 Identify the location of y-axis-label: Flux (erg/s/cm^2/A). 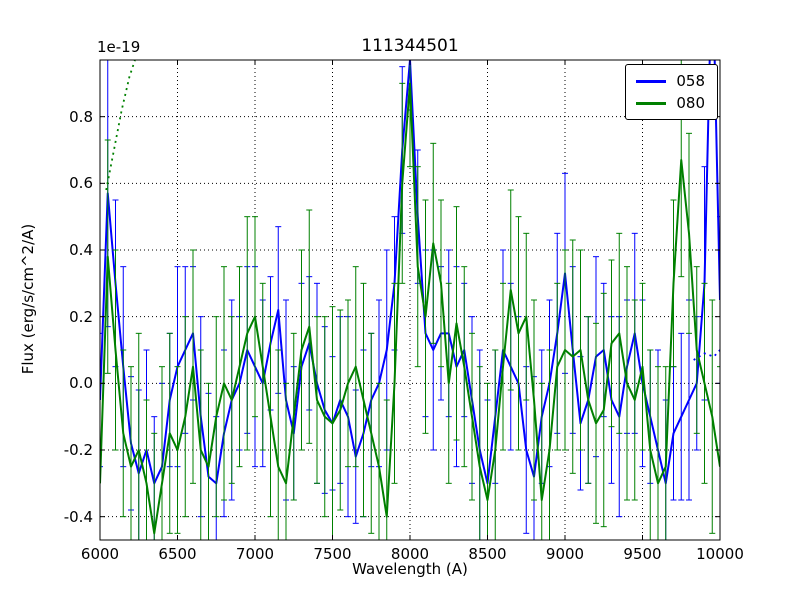
(28, 299).